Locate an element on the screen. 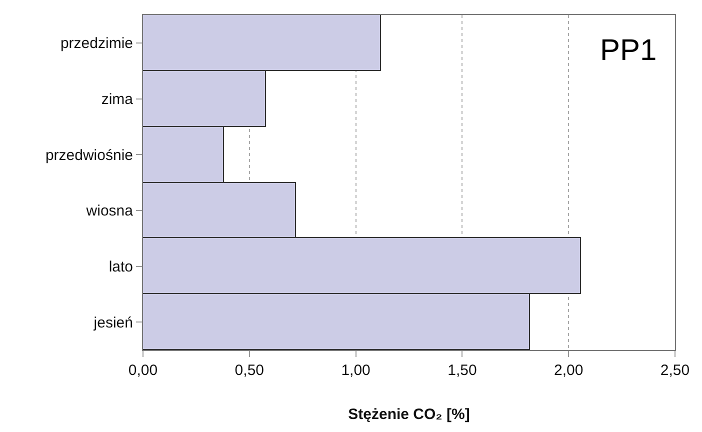 This screenshot has height=432, width=702. y-tick-label: jesień is located at coordinates (112, 323).